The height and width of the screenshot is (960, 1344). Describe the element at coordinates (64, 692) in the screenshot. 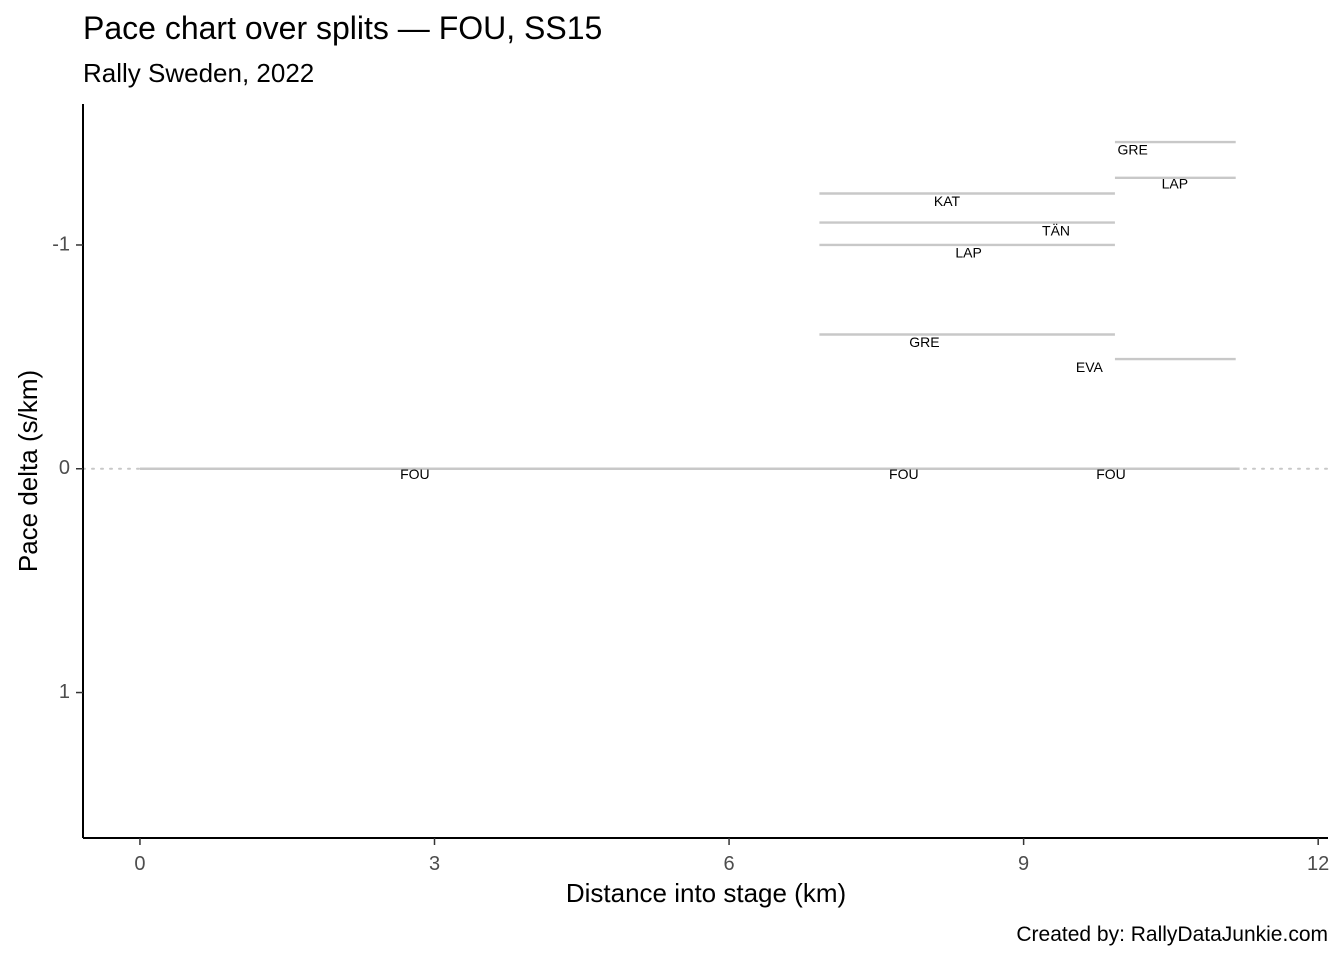

I see `y-tick-label: 1` at that location.